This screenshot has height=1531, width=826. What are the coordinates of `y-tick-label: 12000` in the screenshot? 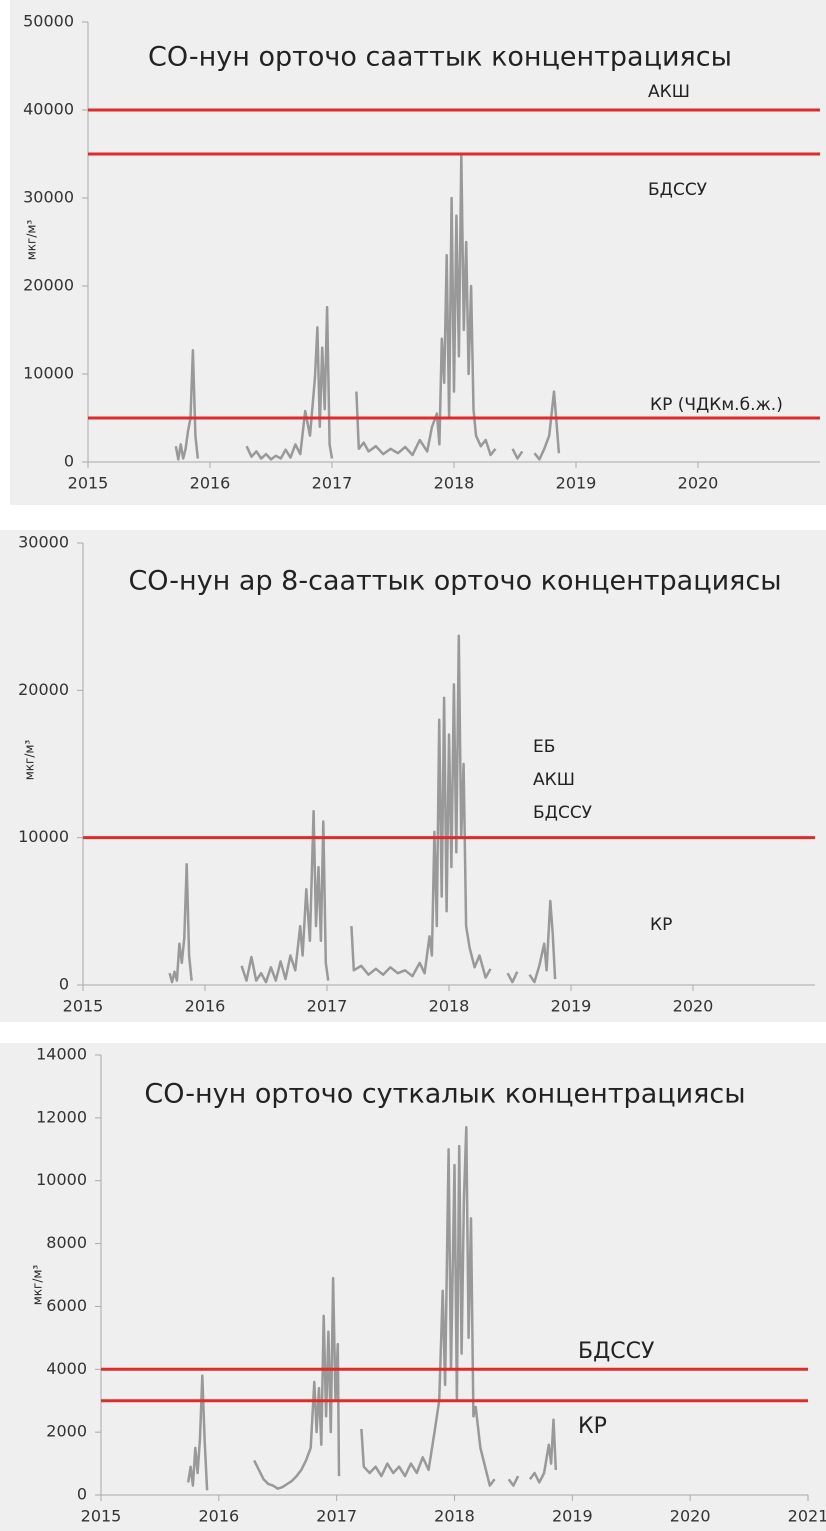 It's located at (61, 1116).